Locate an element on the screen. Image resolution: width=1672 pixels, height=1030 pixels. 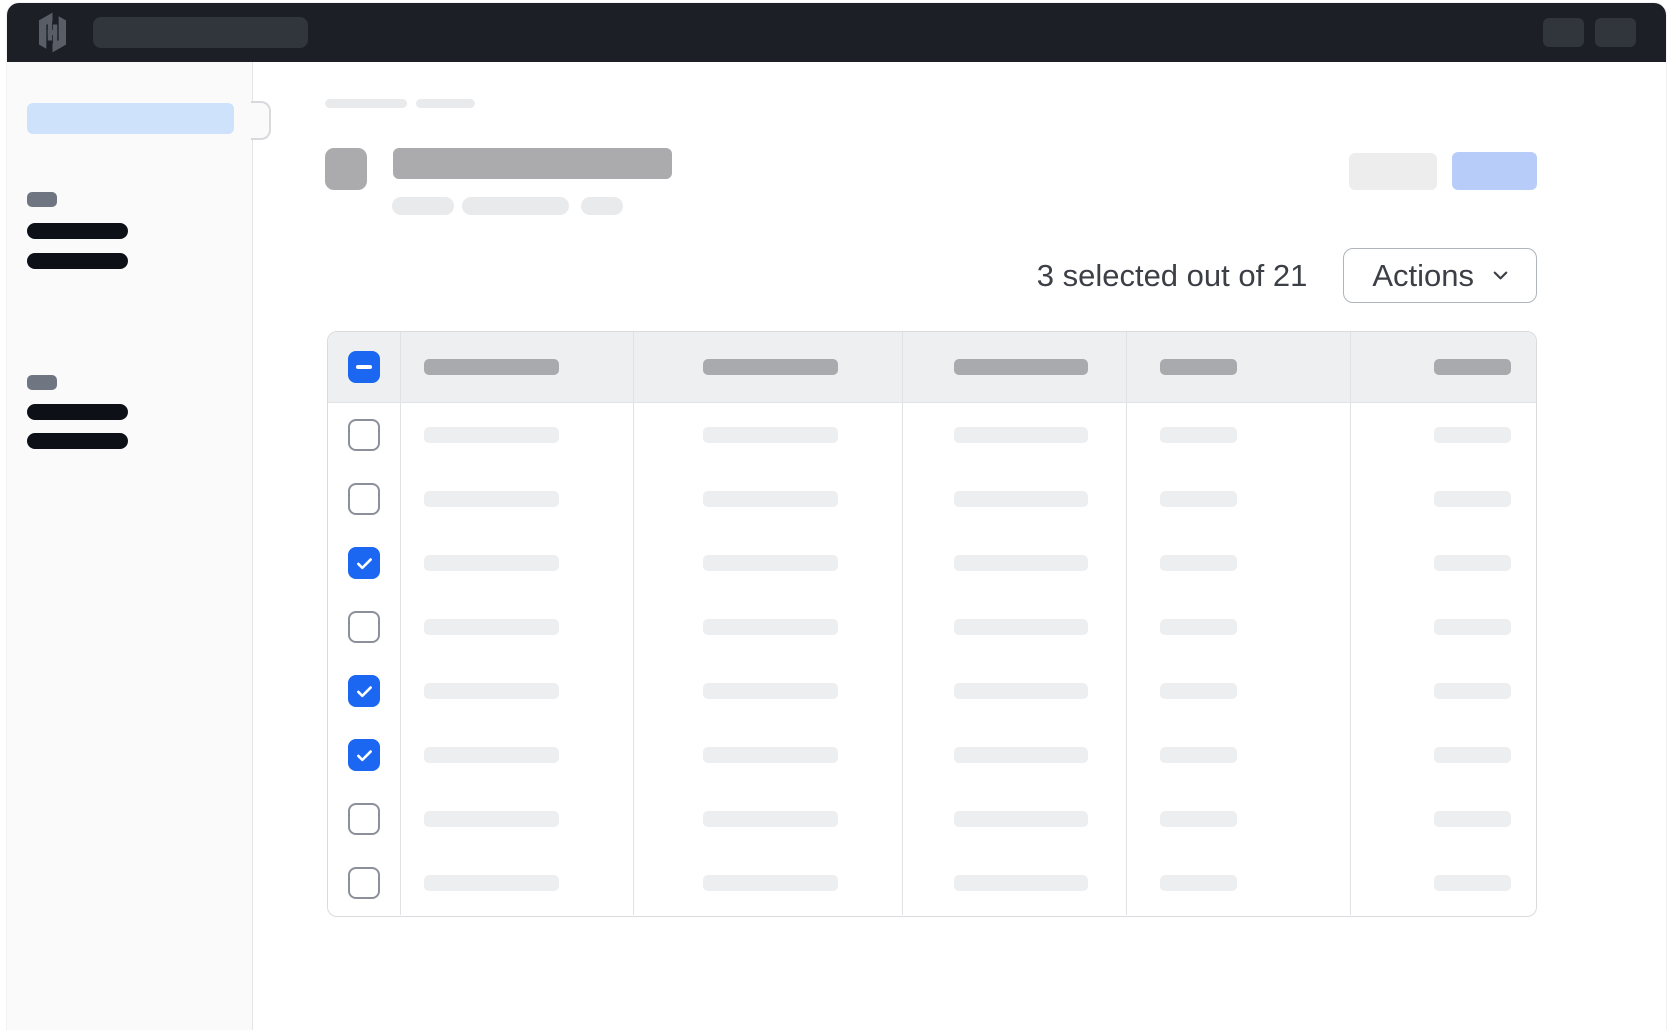
actions-button: Actions is located at coordinates (1440, 275).